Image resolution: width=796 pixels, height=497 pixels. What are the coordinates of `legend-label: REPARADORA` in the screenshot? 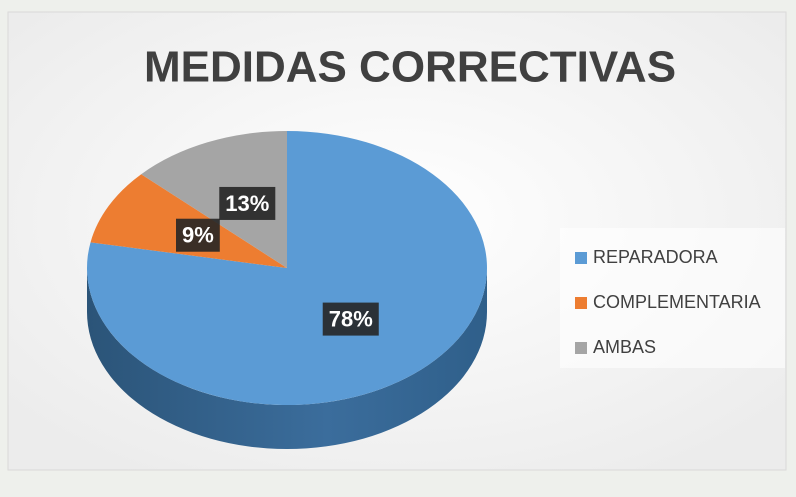 It's located at (655, 257).